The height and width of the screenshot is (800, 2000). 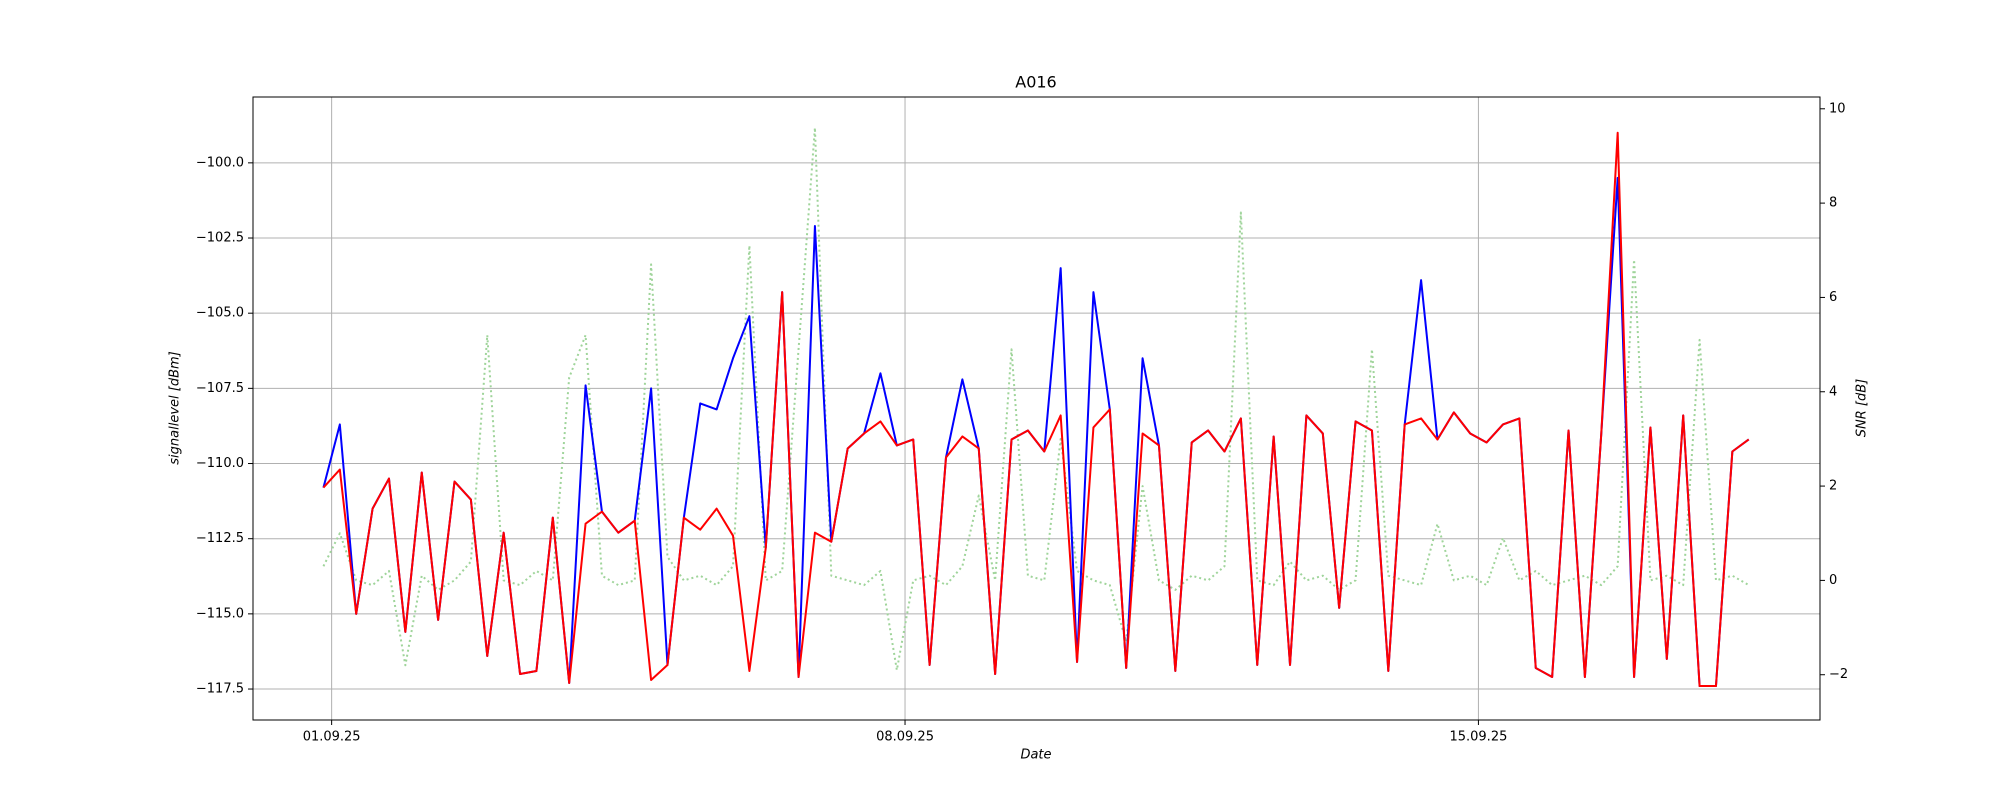 I want to click on chart-title: A016, so click(x=1035, y=82).